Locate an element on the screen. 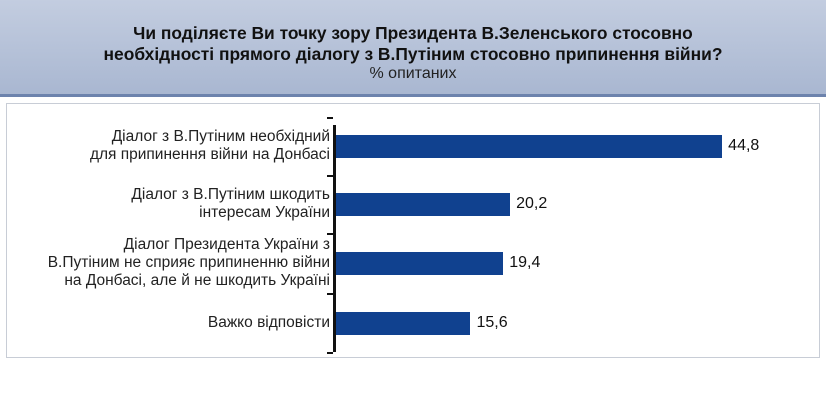  data-label: 44,8 is located at coordinates (744, 145).